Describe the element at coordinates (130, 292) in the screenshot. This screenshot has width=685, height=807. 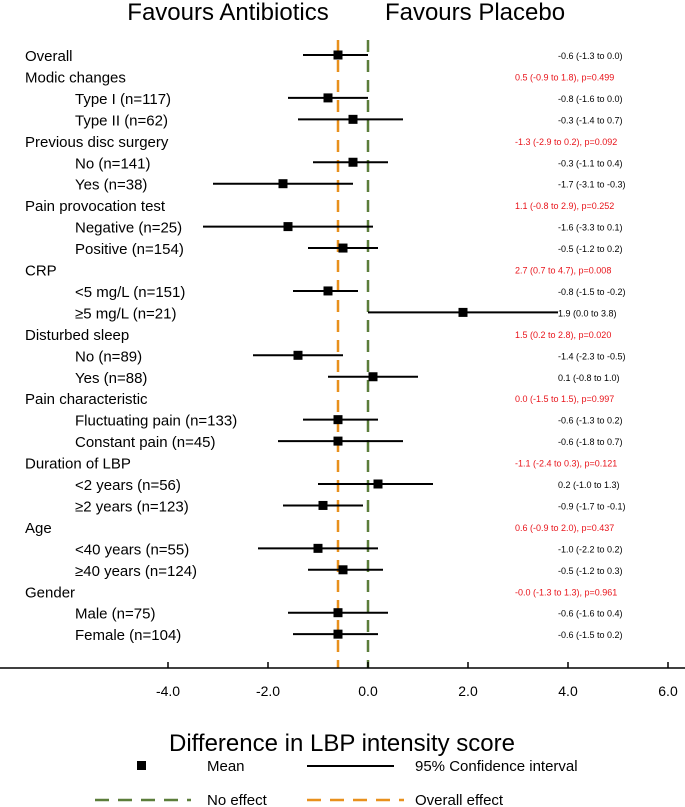
I see `row-label: <5 mg/L (n=151)` at that location.